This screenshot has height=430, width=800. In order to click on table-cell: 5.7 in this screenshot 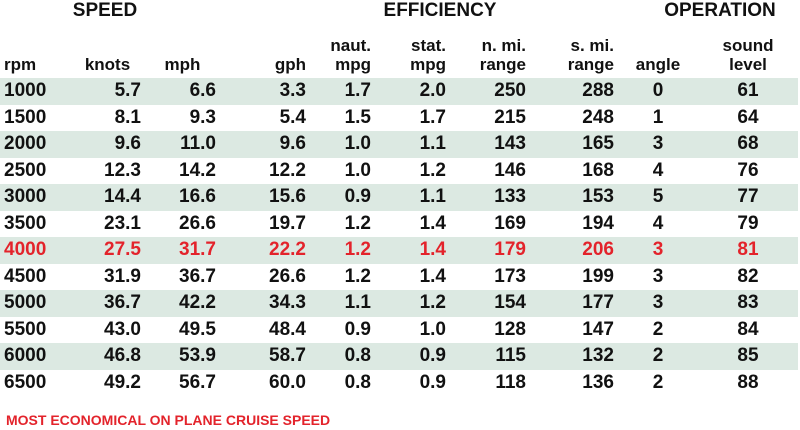, I will do `click(127, 91)`.